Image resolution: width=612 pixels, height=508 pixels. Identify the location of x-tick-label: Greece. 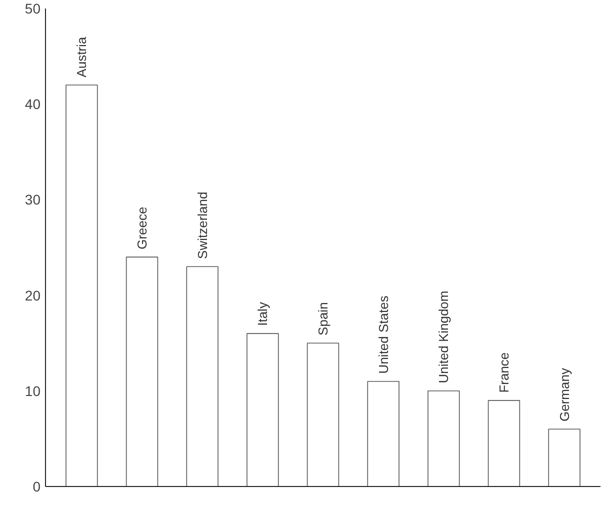
(142, 228).